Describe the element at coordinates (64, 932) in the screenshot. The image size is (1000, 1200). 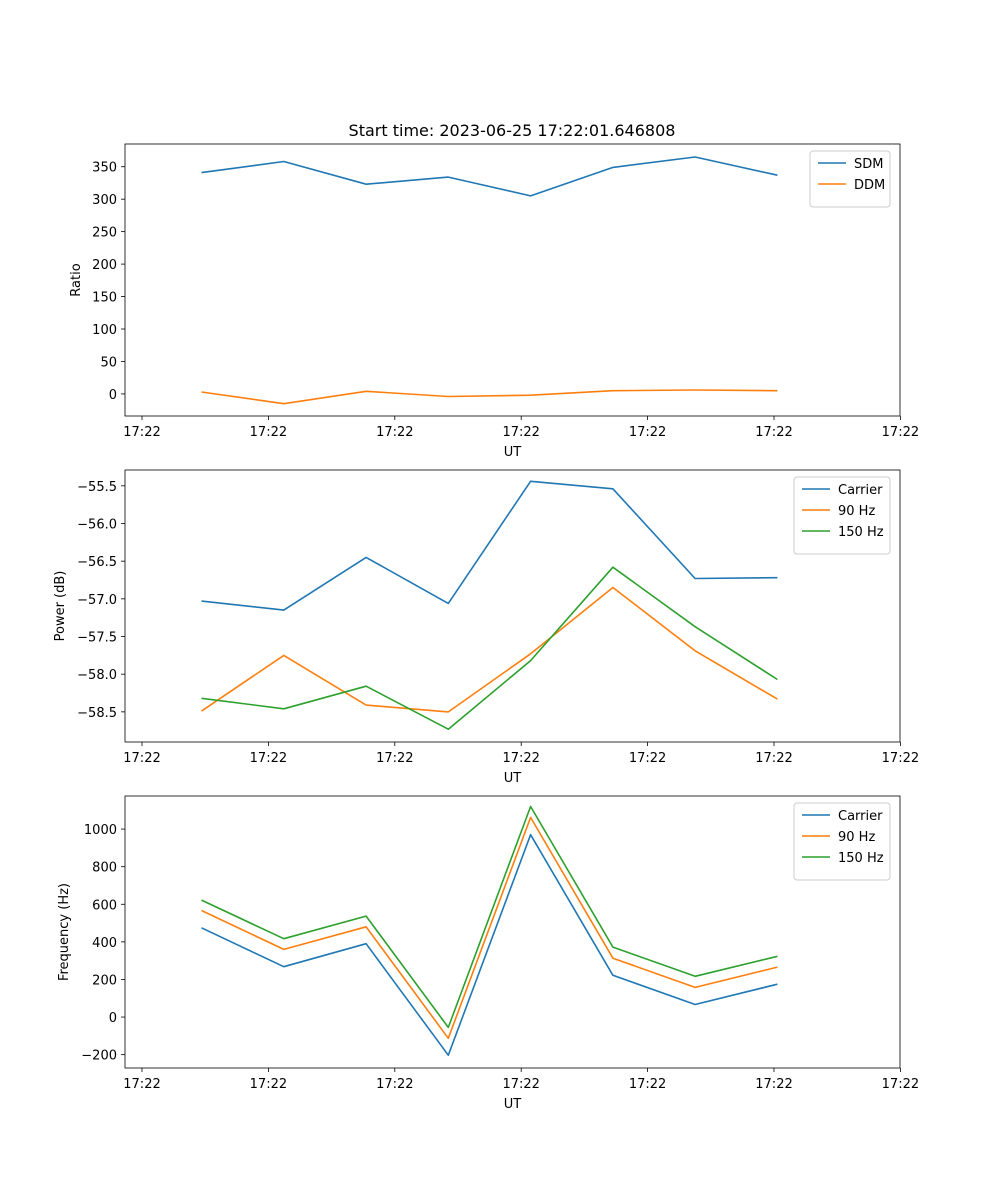
I see `y-axis-label: Frequency (Hz)` at that location.